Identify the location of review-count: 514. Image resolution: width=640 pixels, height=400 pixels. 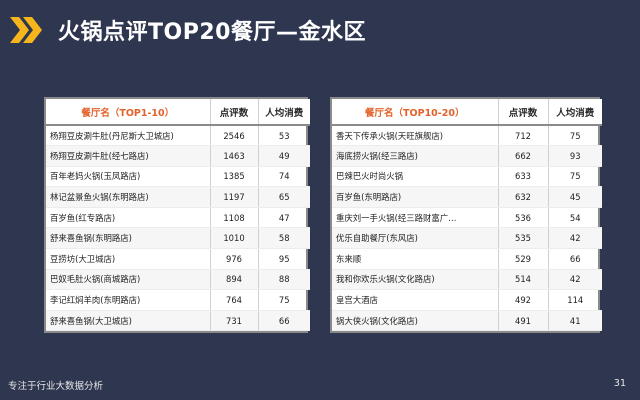
(522, 280).